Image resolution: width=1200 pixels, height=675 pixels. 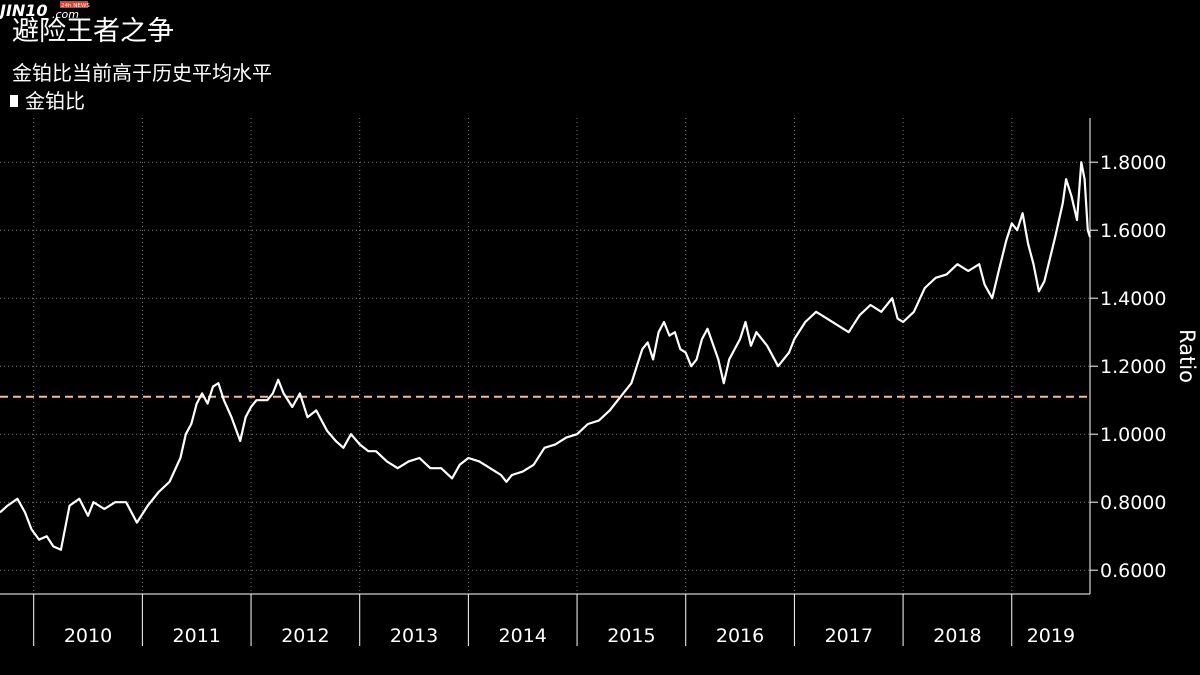 What do you see at coordinates (88, 636) in the screenshot?
I see `x-tick-label-0: 2010` at bounding box center [88, 636].